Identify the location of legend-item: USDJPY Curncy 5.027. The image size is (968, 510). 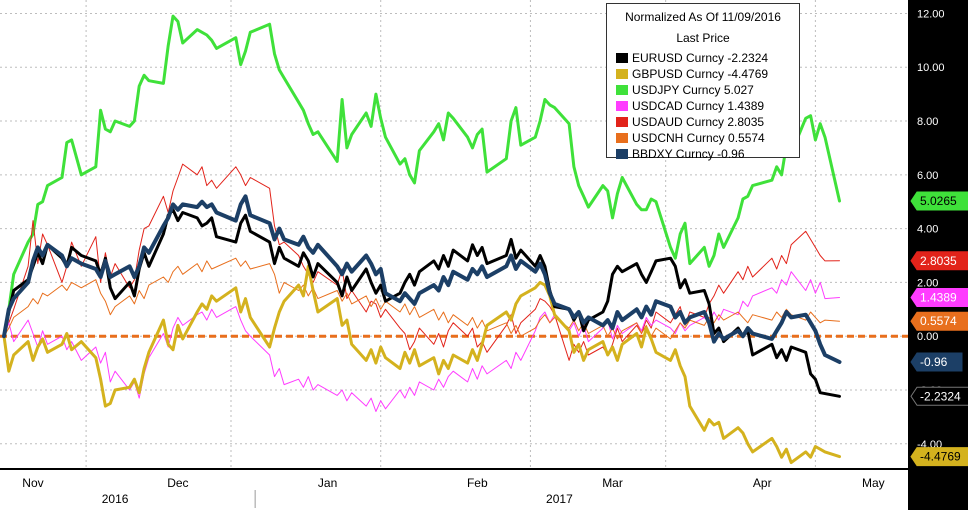
(707, 90).